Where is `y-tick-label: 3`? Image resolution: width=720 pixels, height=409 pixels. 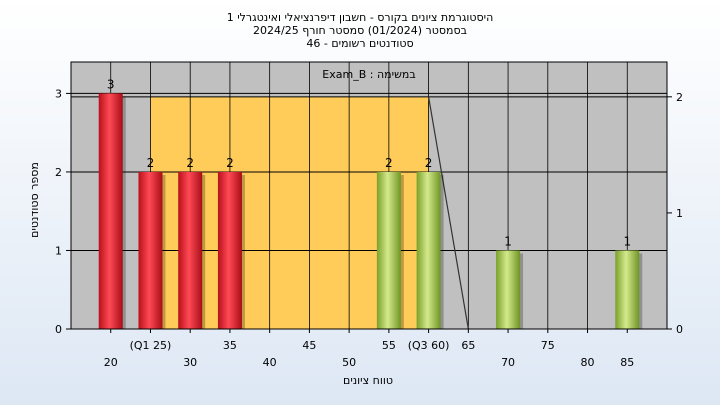
y-tick-label: 3 is located at coordinates (58, 93).